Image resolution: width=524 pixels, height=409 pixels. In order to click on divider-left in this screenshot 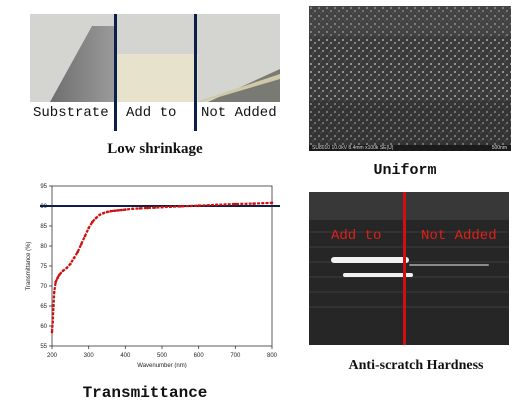, I will do `click(115, 72)`.